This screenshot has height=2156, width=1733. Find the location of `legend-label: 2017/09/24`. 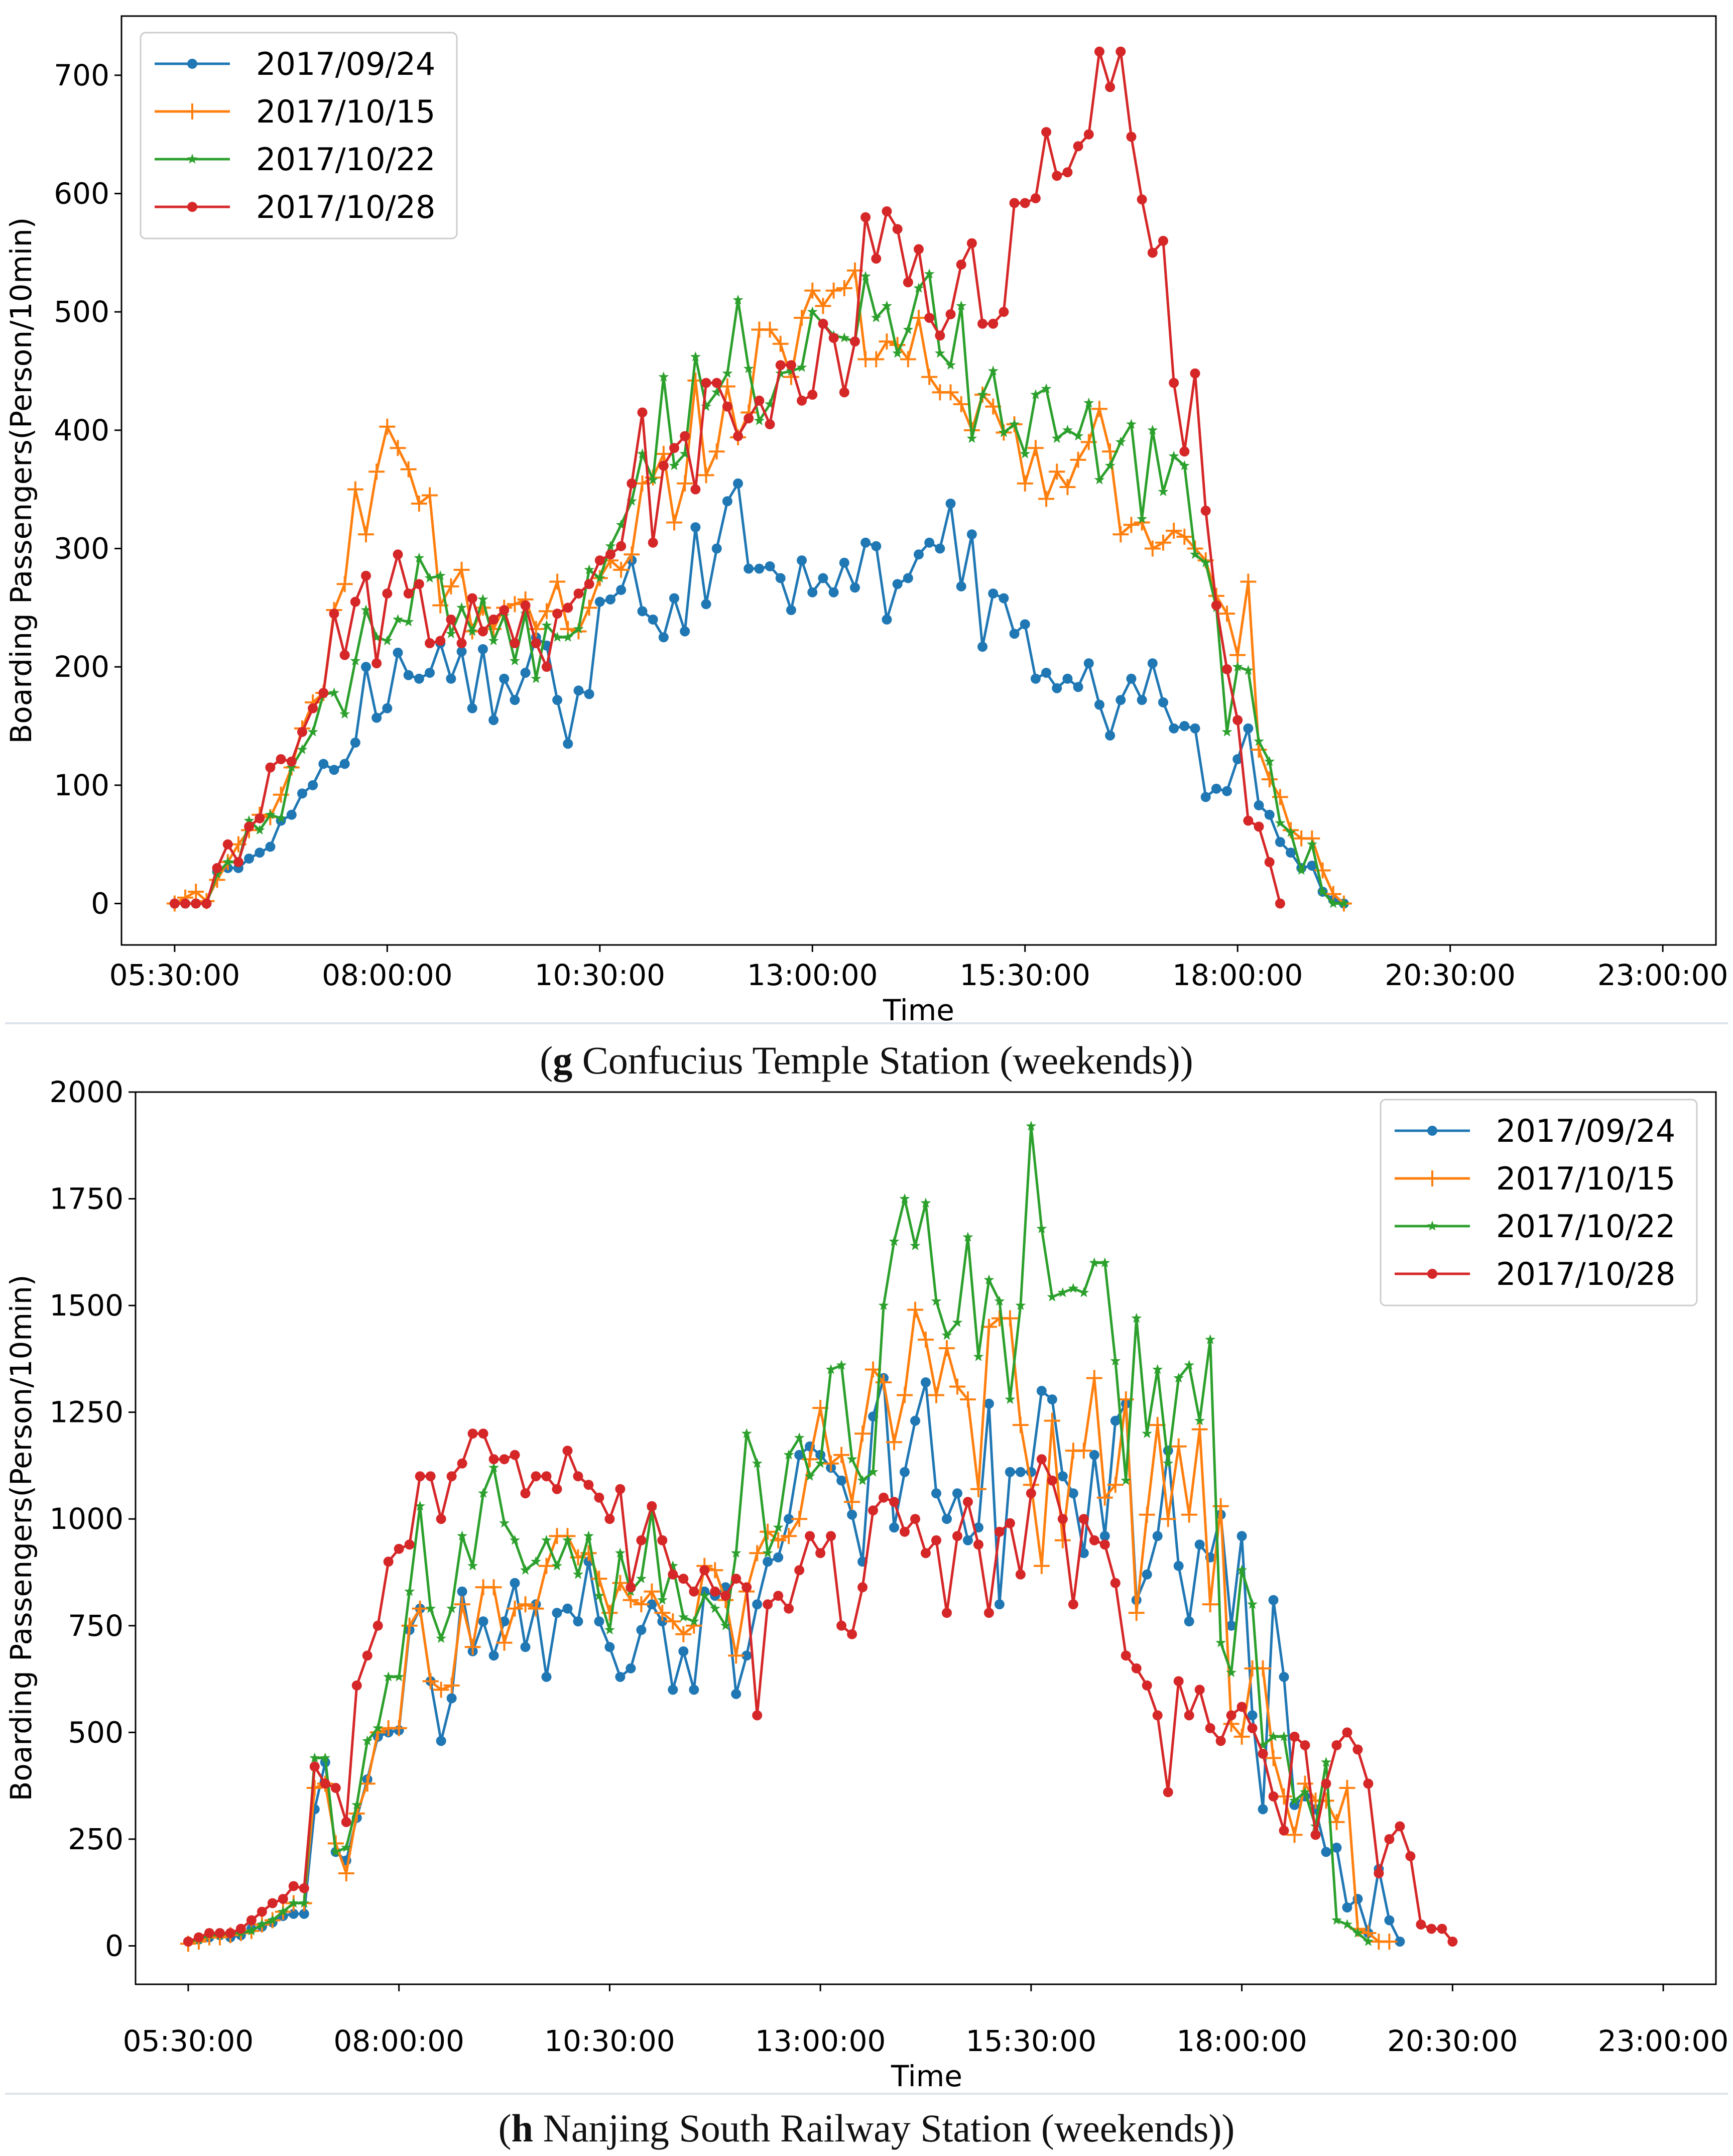

legend-label: 2017/09/24 is located at coordinates (346, 64).